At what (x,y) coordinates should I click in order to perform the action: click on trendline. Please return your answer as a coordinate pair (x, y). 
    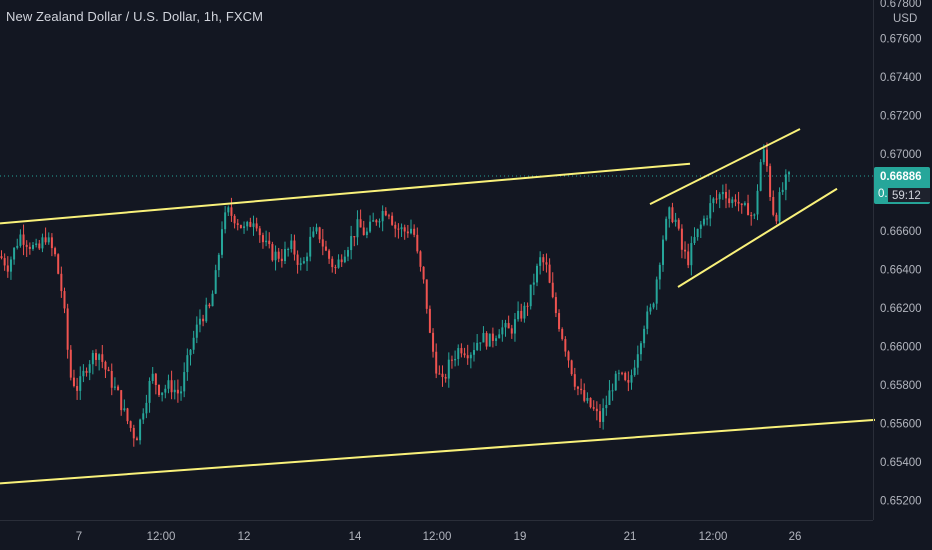
    Looking at the image, I should click on (345, 193).